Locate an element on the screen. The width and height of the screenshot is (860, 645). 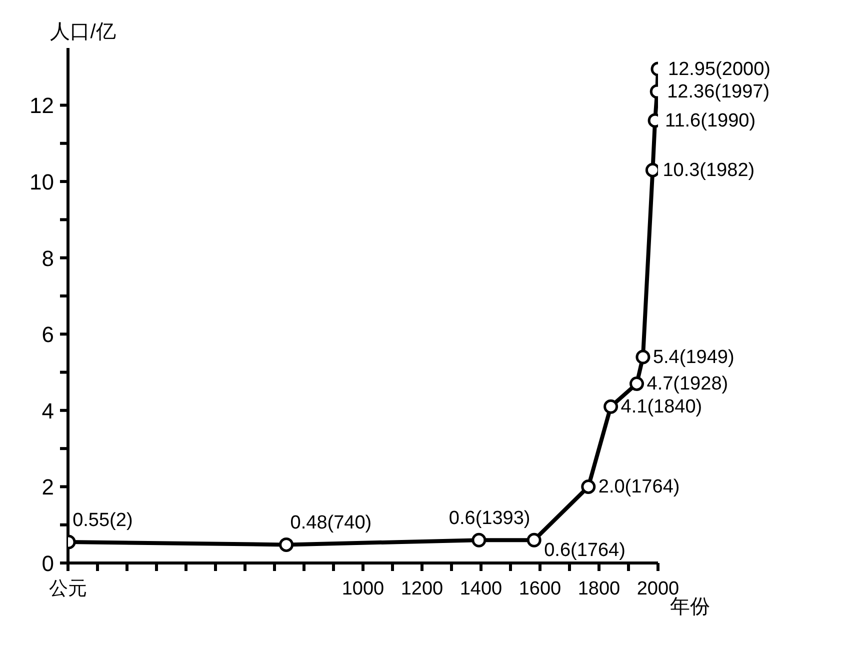
data-label: 0.55(2) is located at coordinates (102, 521).